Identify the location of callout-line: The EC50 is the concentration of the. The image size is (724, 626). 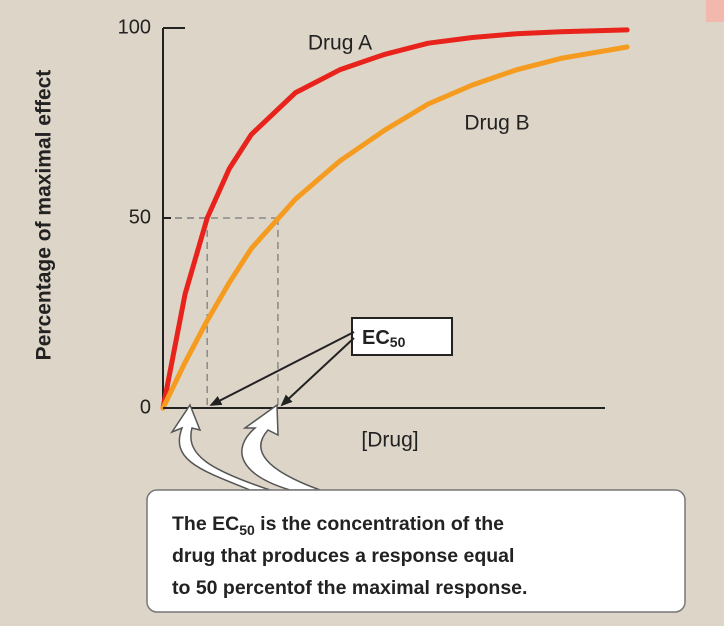
(338, 525).